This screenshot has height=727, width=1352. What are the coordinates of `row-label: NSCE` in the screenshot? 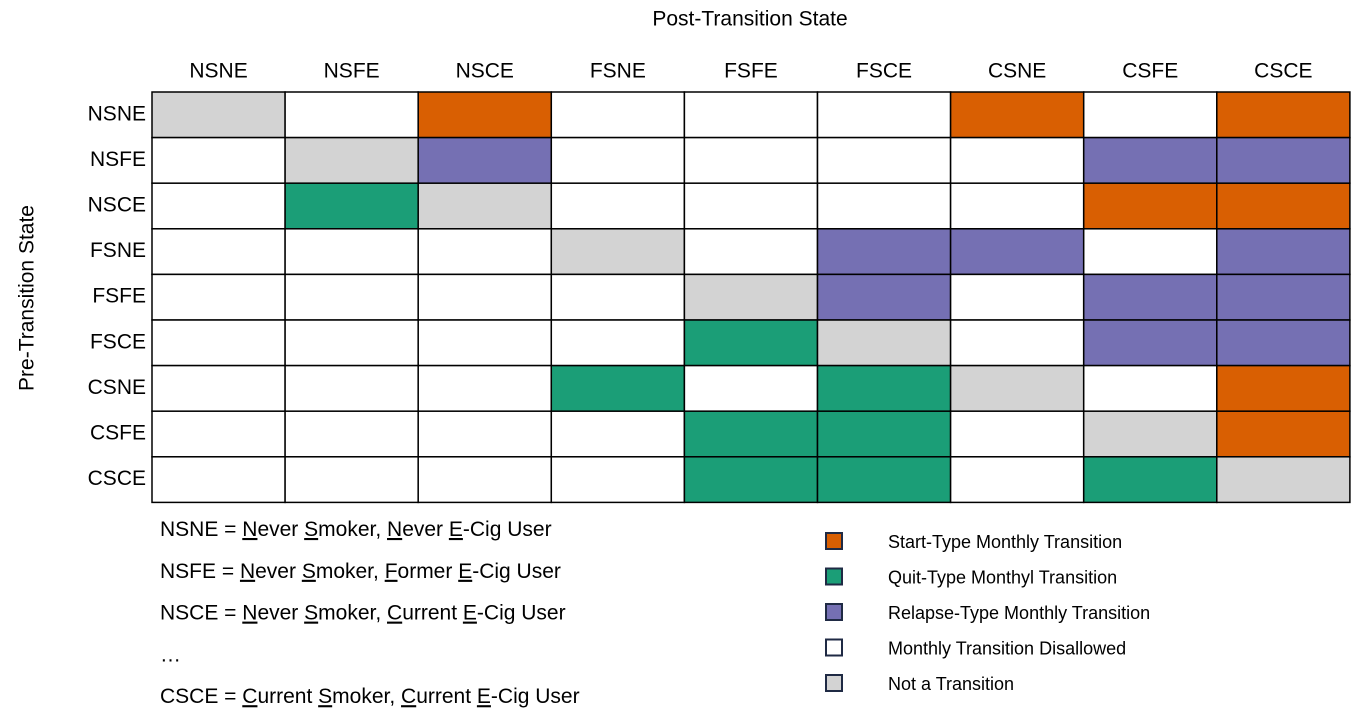 It's located at (117, 205).